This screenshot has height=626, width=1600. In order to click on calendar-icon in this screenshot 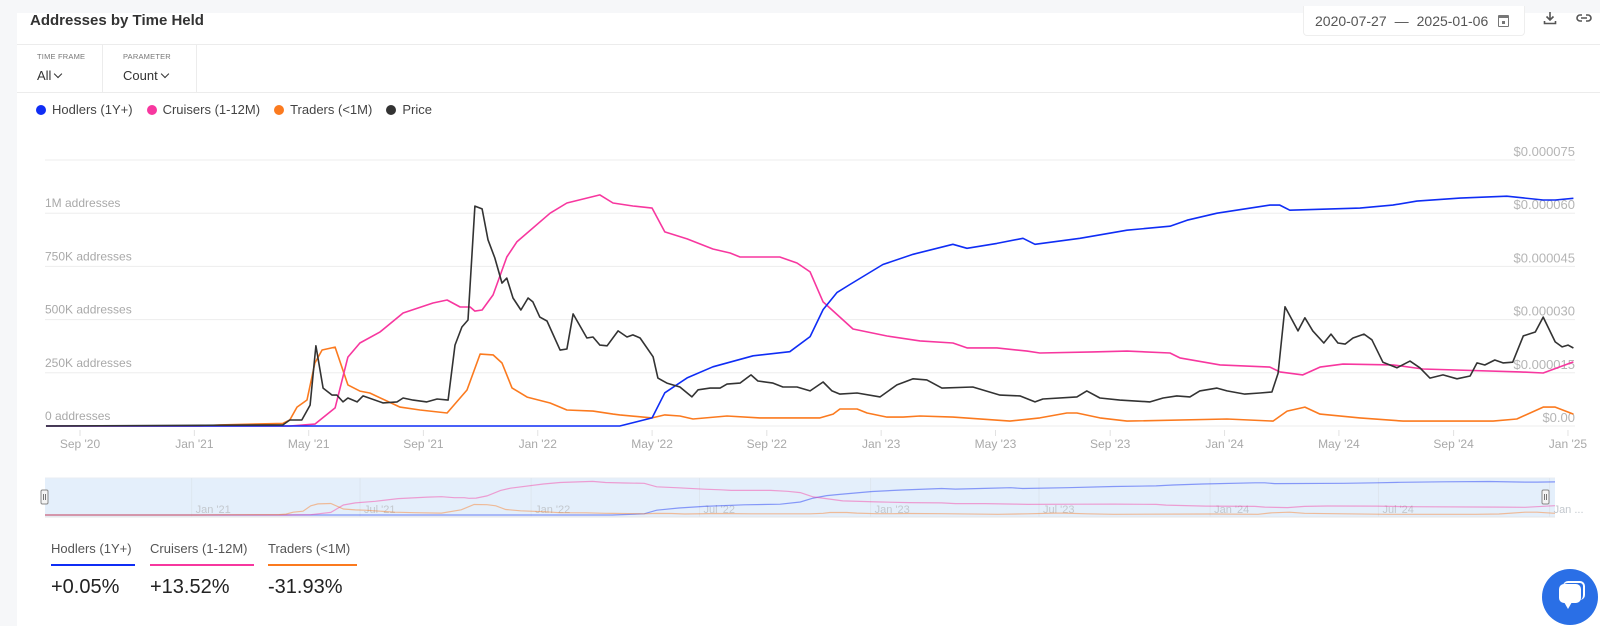, I will do `click(1504, 20)`.